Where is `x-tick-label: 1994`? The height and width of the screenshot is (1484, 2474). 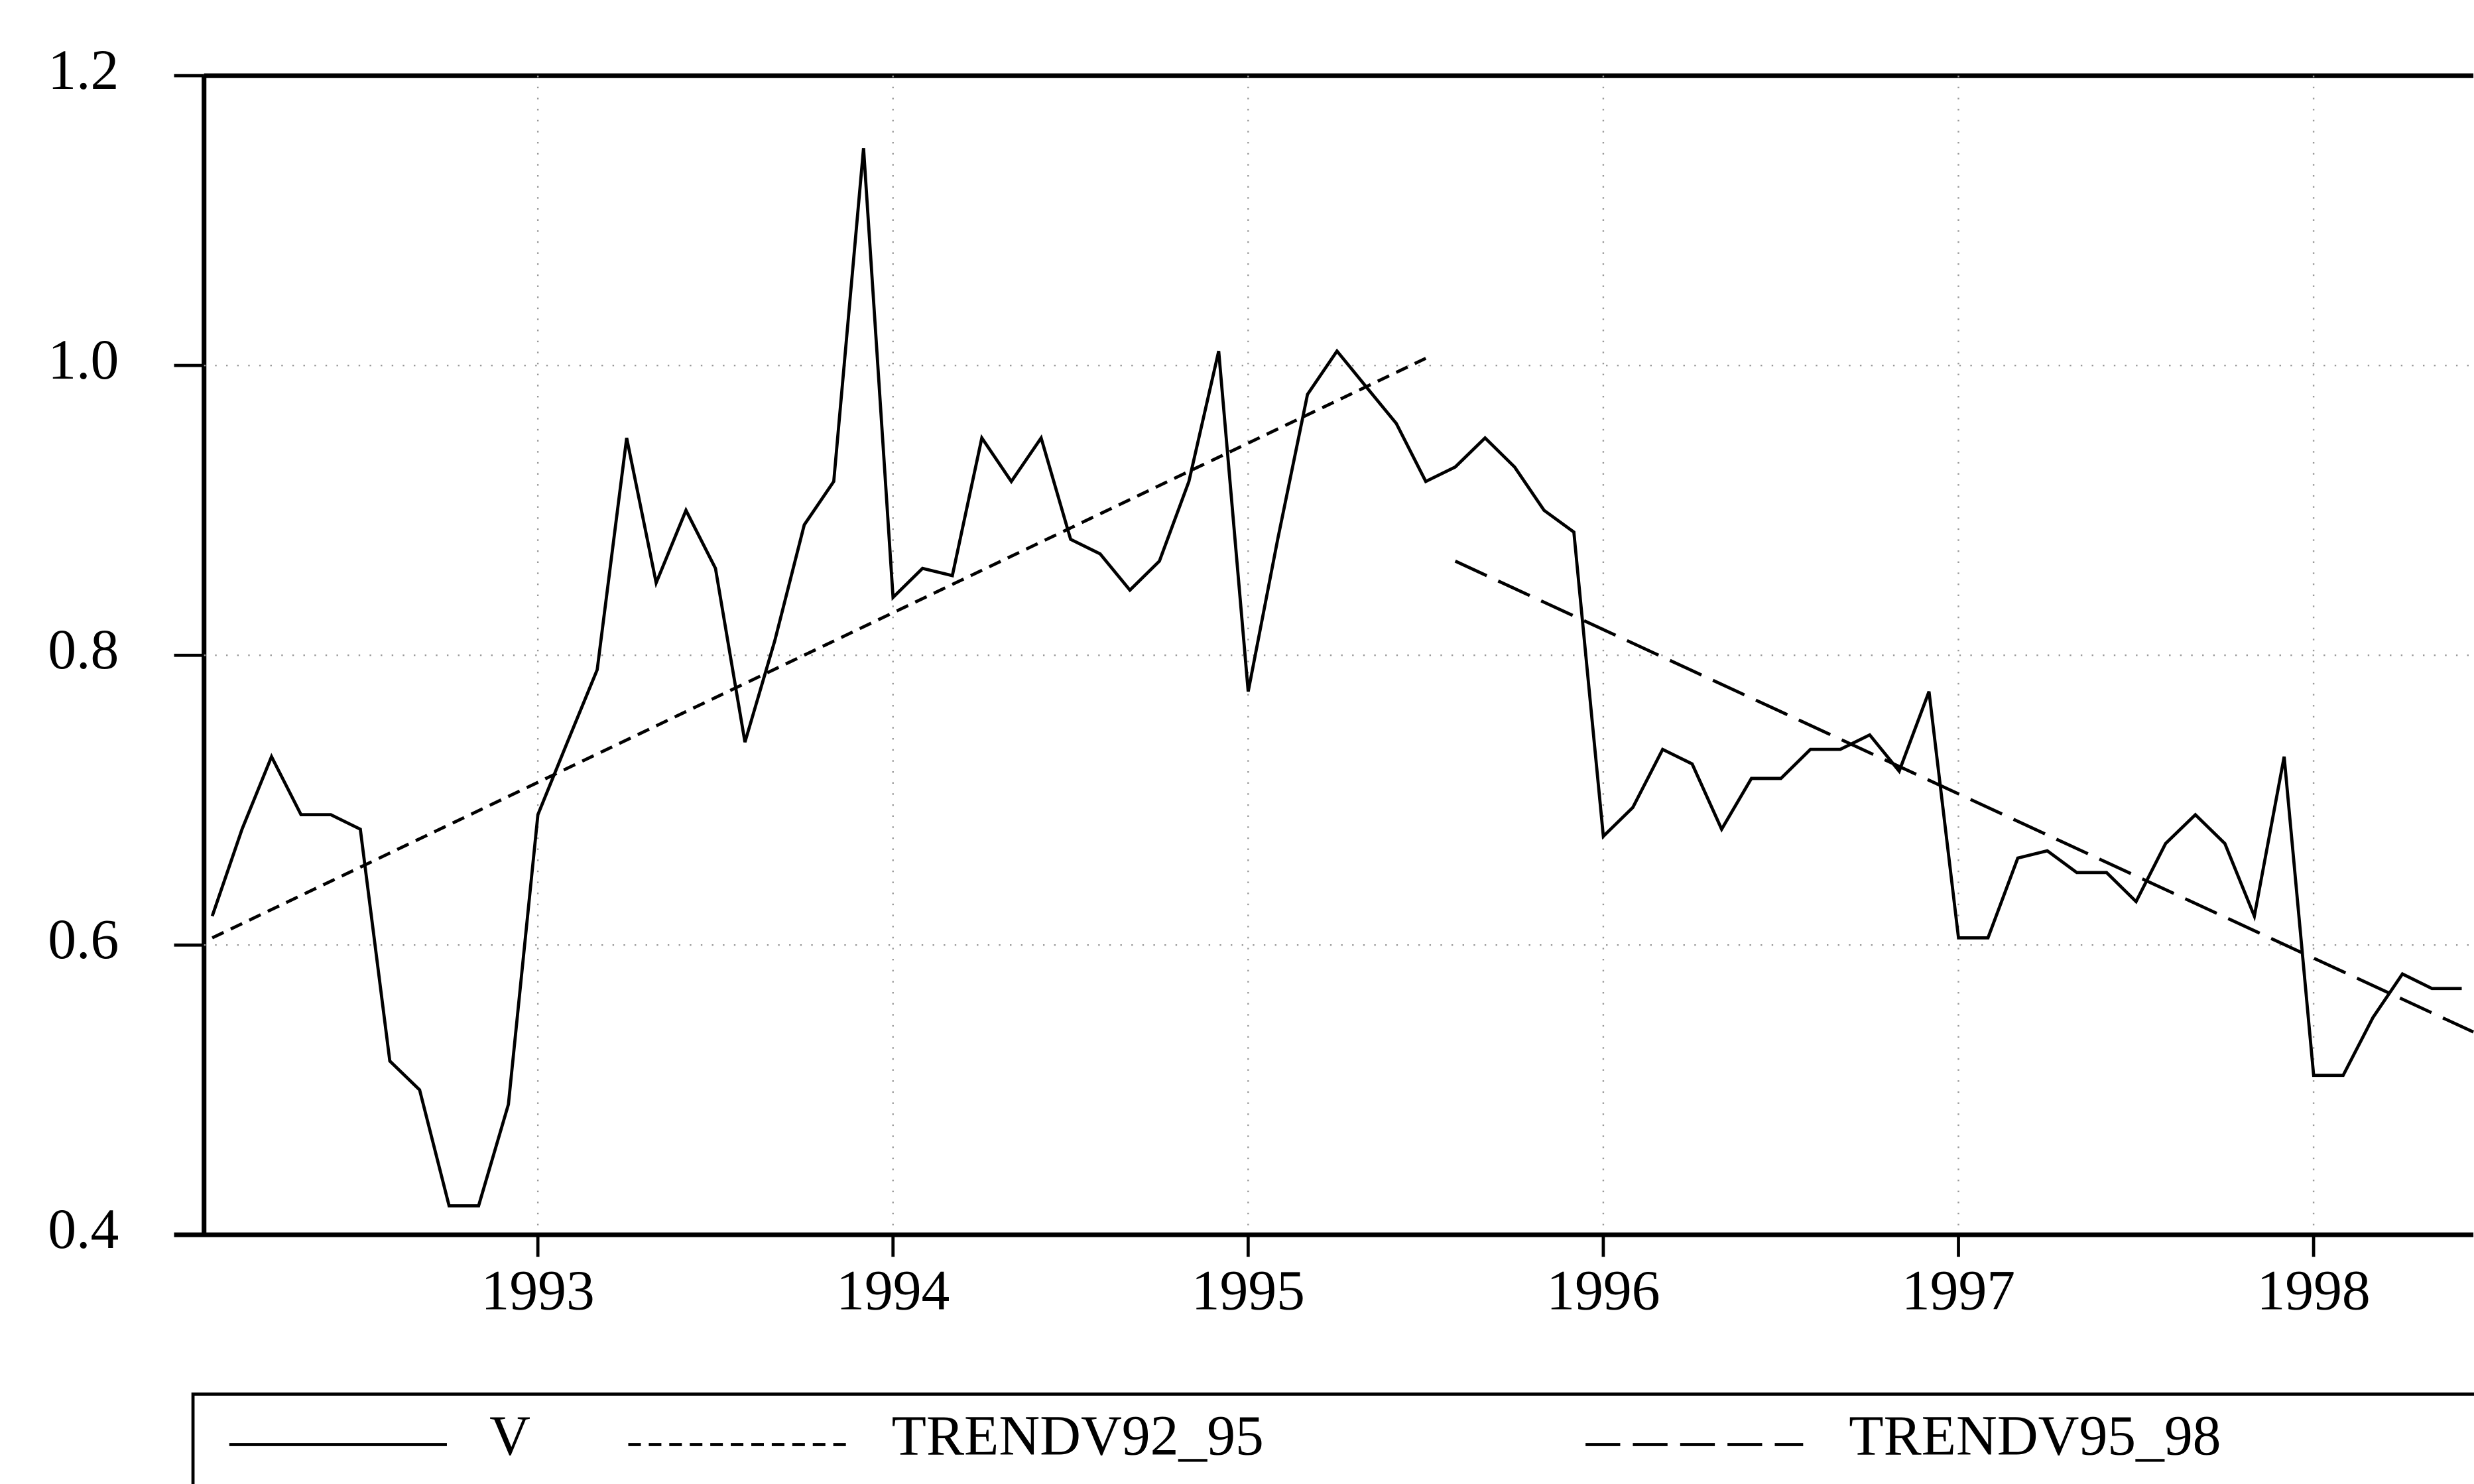 x-tick-label: 1994 is located at coordinates (893, 1290).